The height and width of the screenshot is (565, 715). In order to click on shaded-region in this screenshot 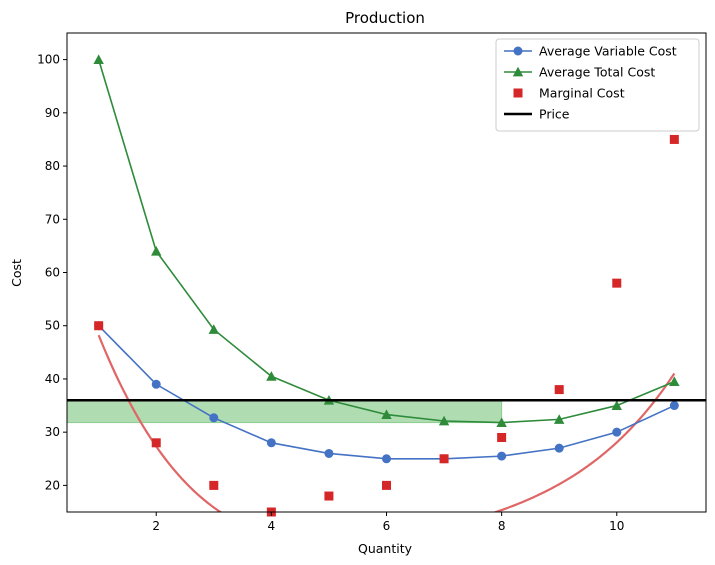, I will do `click(285, 411)`.